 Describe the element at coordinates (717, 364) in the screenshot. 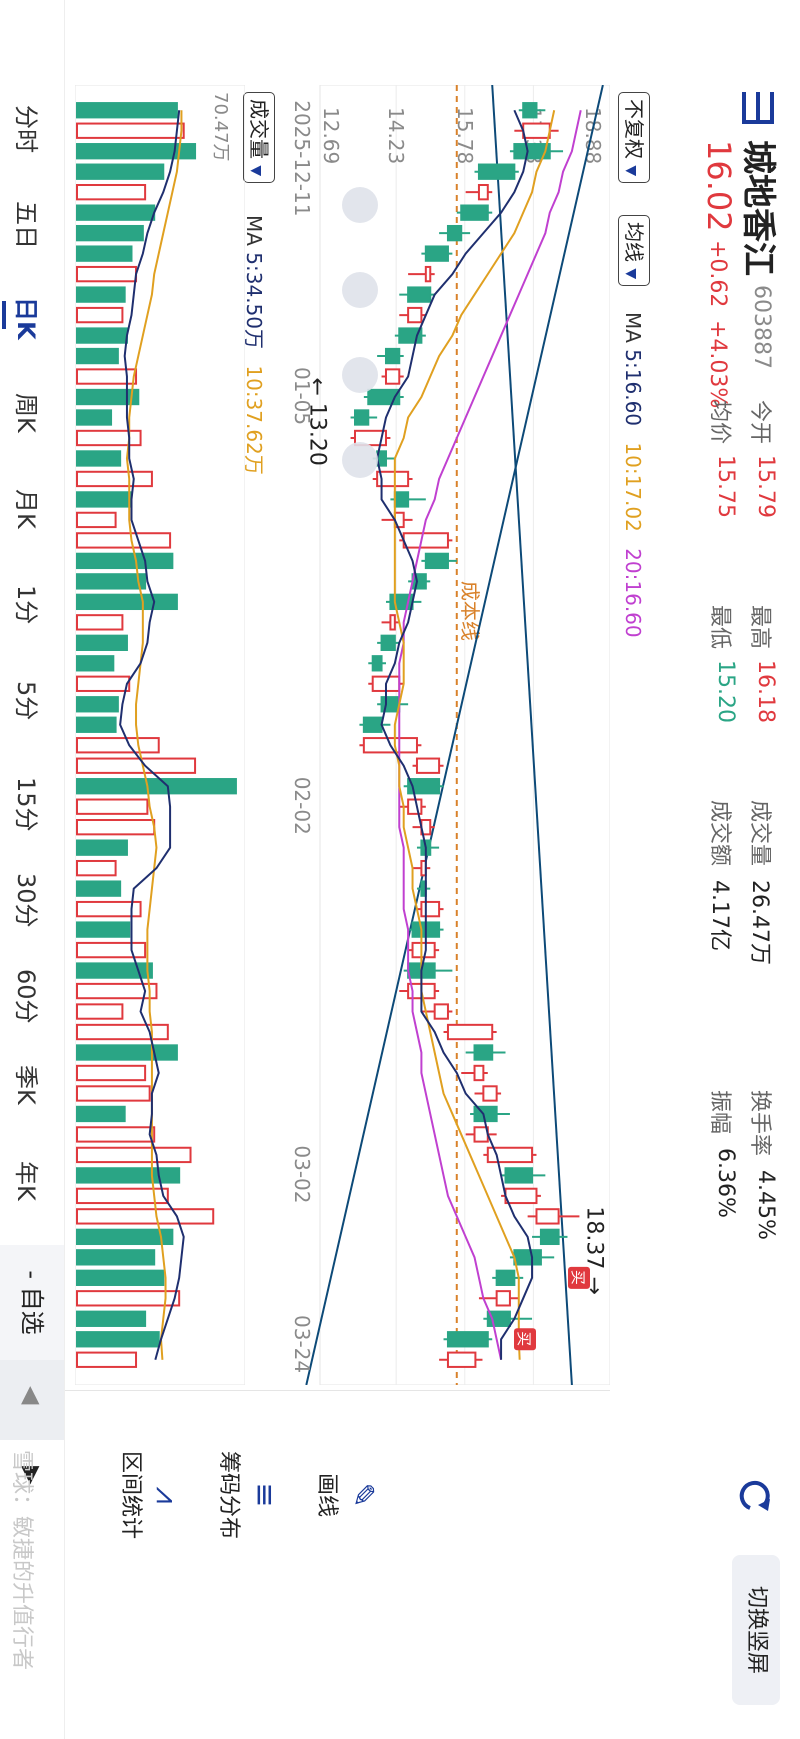

I see `price-change-pct: +4.03%` at that location.